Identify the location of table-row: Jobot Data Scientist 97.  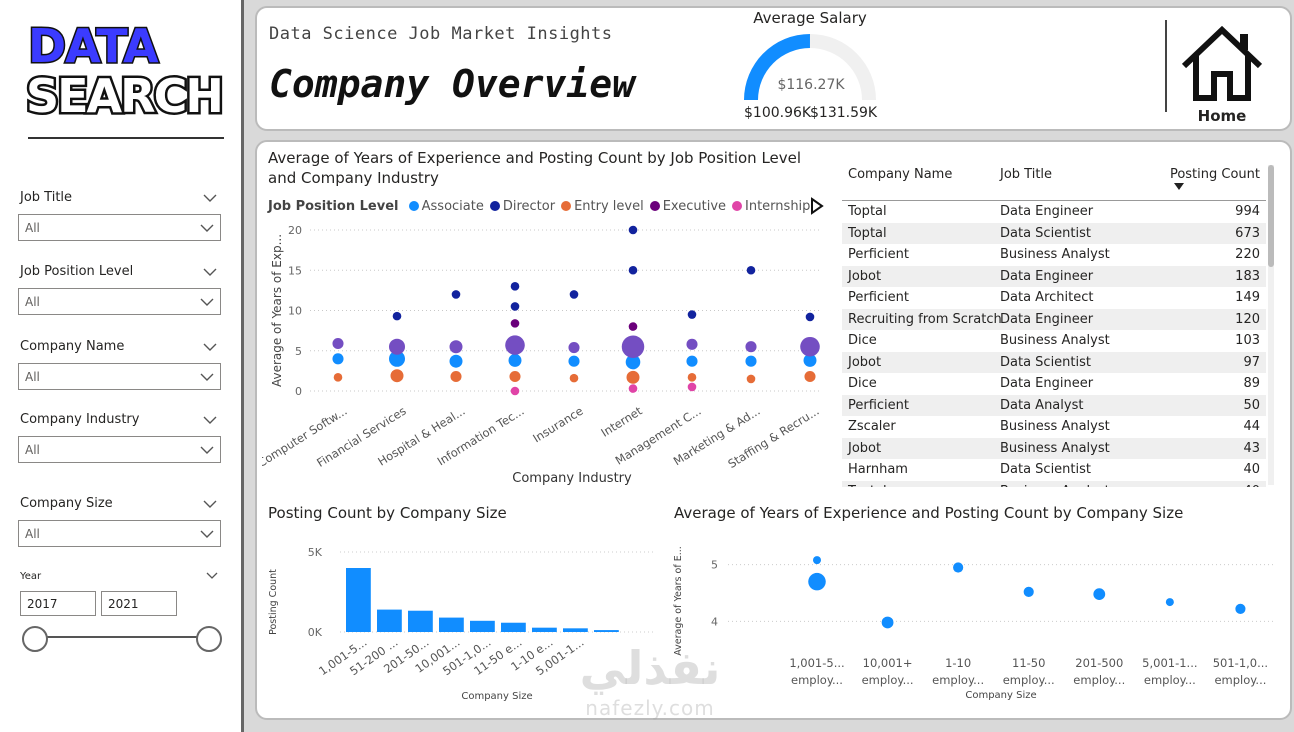
(1054, 362).